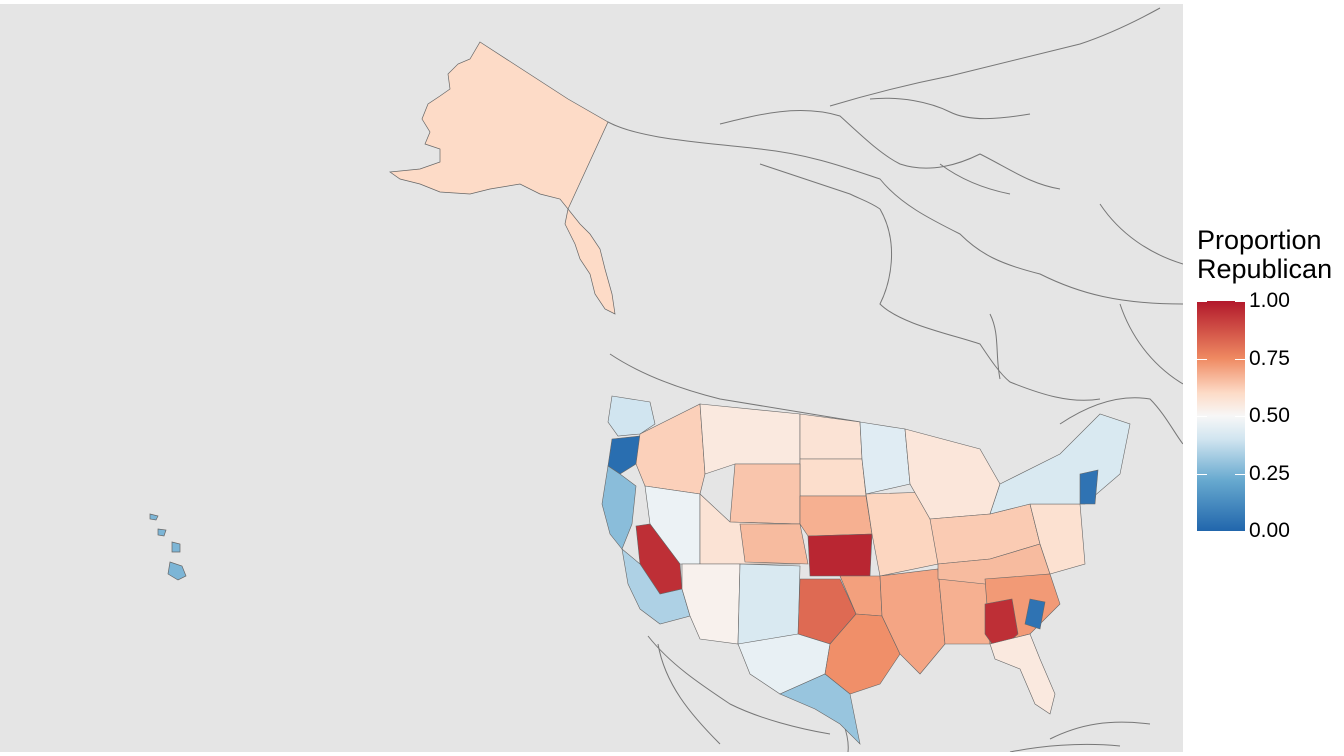  What do you see at coordinates (168, 547) in the screenshot?
I see `hawaii-islands` at bounding box center [168, 547].